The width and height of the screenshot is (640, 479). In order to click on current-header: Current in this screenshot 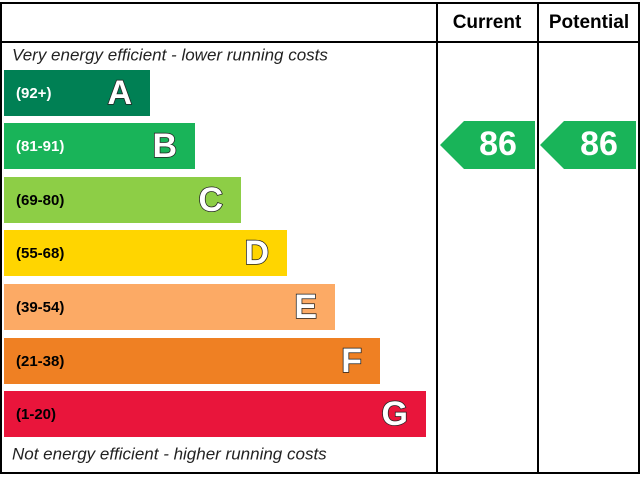, I will do `click(487, 22)`.